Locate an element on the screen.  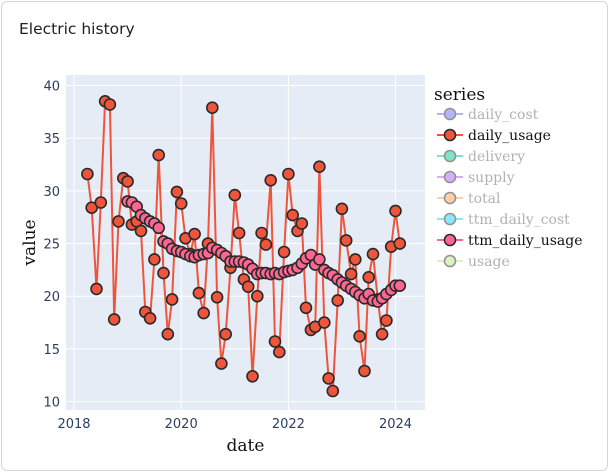
legend-label: ttm_daily_cost is located at coordinates (519, 220).